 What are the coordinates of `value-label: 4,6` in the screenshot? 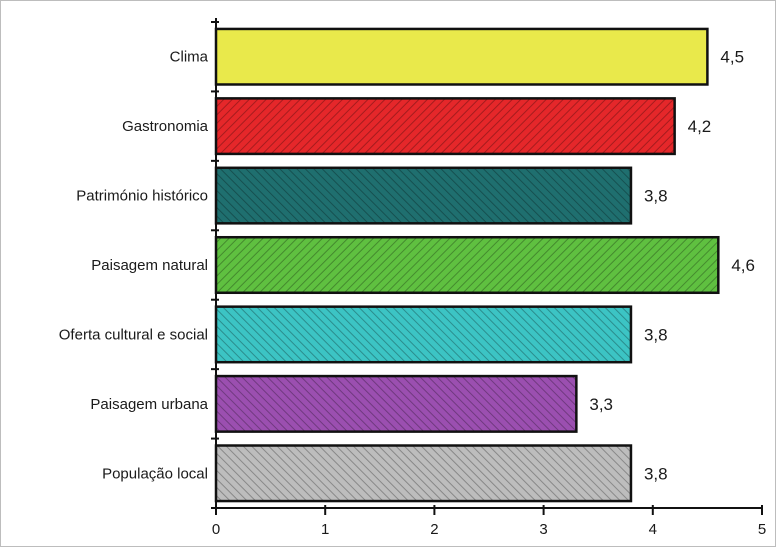 It's located at (743, 265).